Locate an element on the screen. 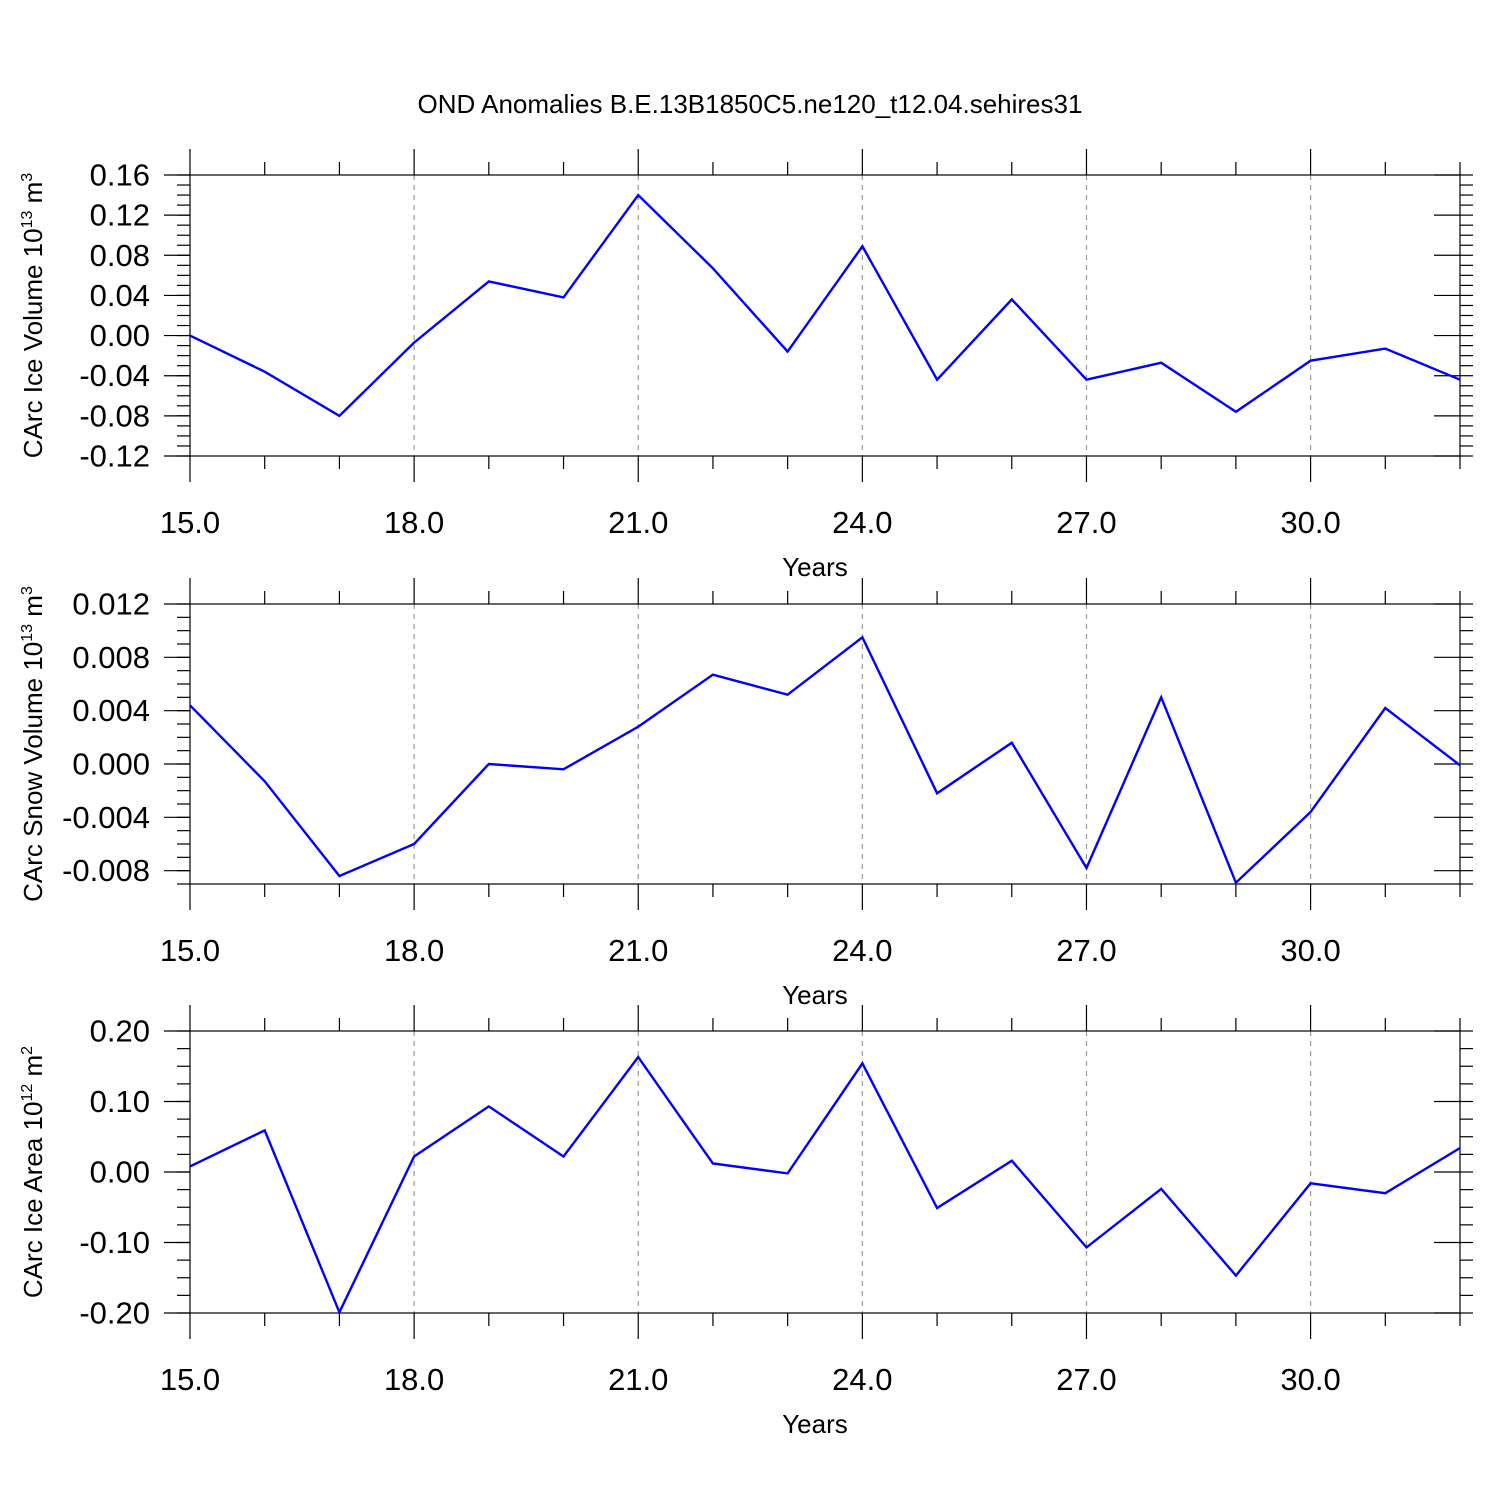 The image size is (1500, 1500). y-tick-label: 0.004 is located at coordinates (111, 710).